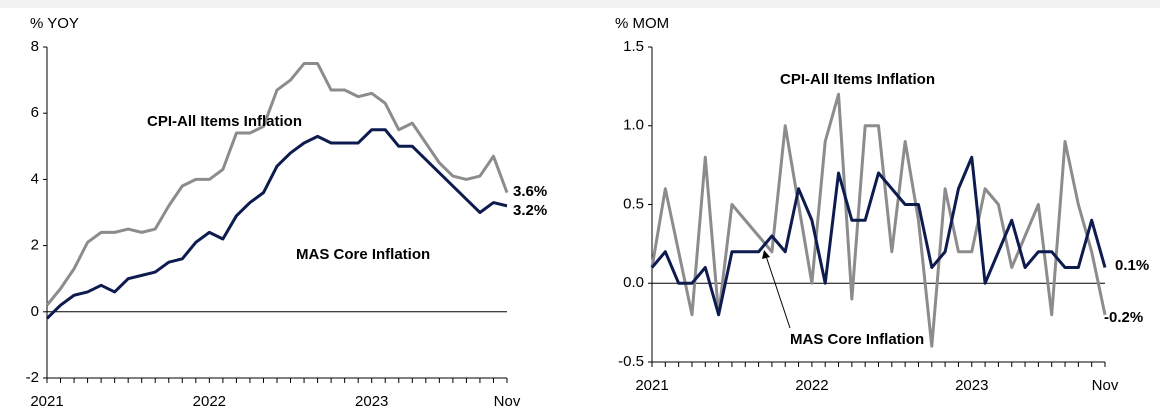 The image size is (1160, 416). What do you see at coordinates (766, 254) in the screenshot?
I see `arrow-head` at bounding box center [766, 254].